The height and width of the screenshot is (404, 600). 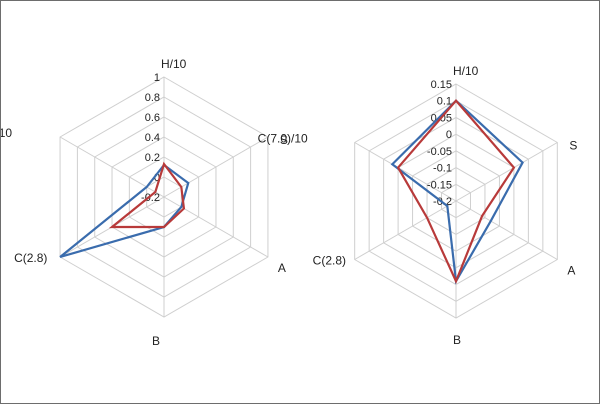 I want to click on tick-label: 0.1, so click(x=444, y=102).